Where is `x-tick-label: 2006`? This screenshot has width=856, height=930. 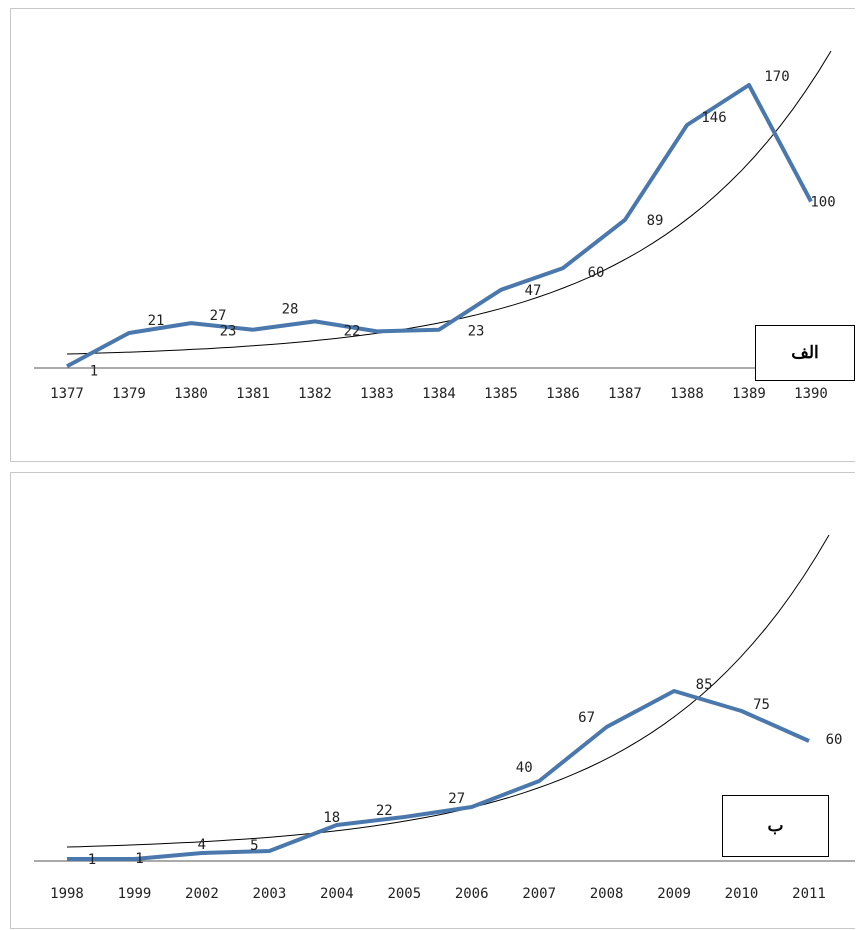
x-tick-label: 2006 is located at coordinates (472, 894).